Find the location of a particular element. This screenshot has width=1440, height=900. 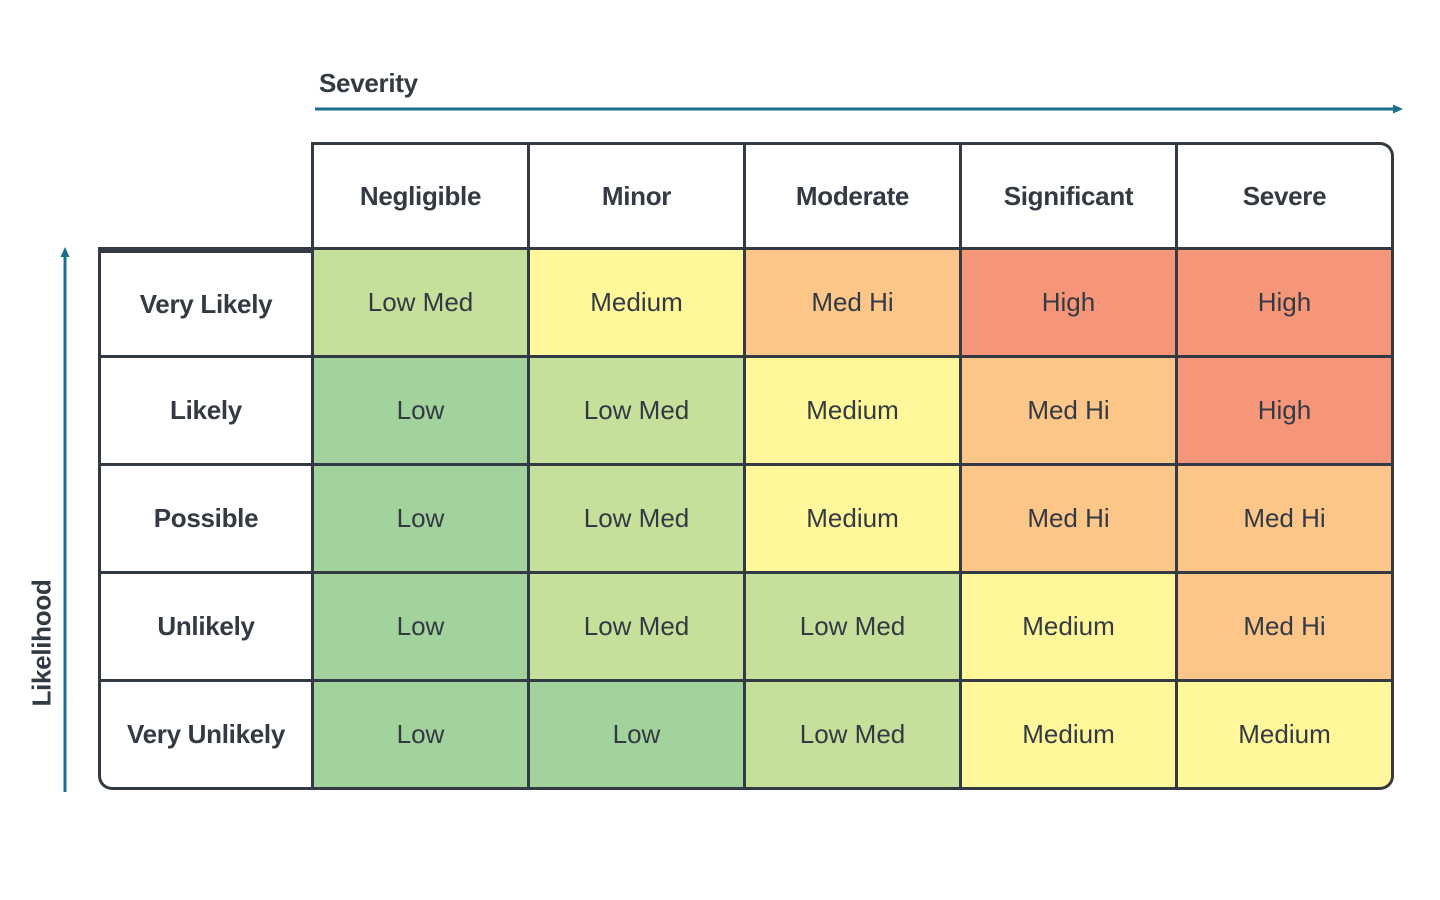

likelihood-header-very-likely: Very Likely is located at coordinates (206, 304).